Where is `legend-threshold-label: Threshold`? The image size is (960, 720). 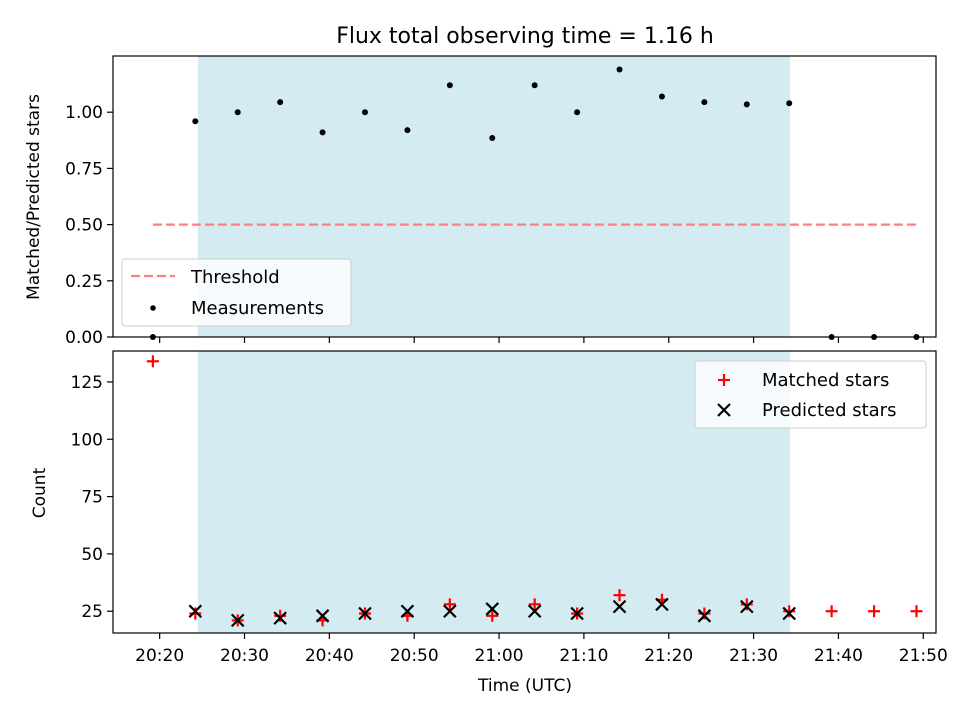
legend-threshold-label: Threshold is located at coordinates (235, 277).